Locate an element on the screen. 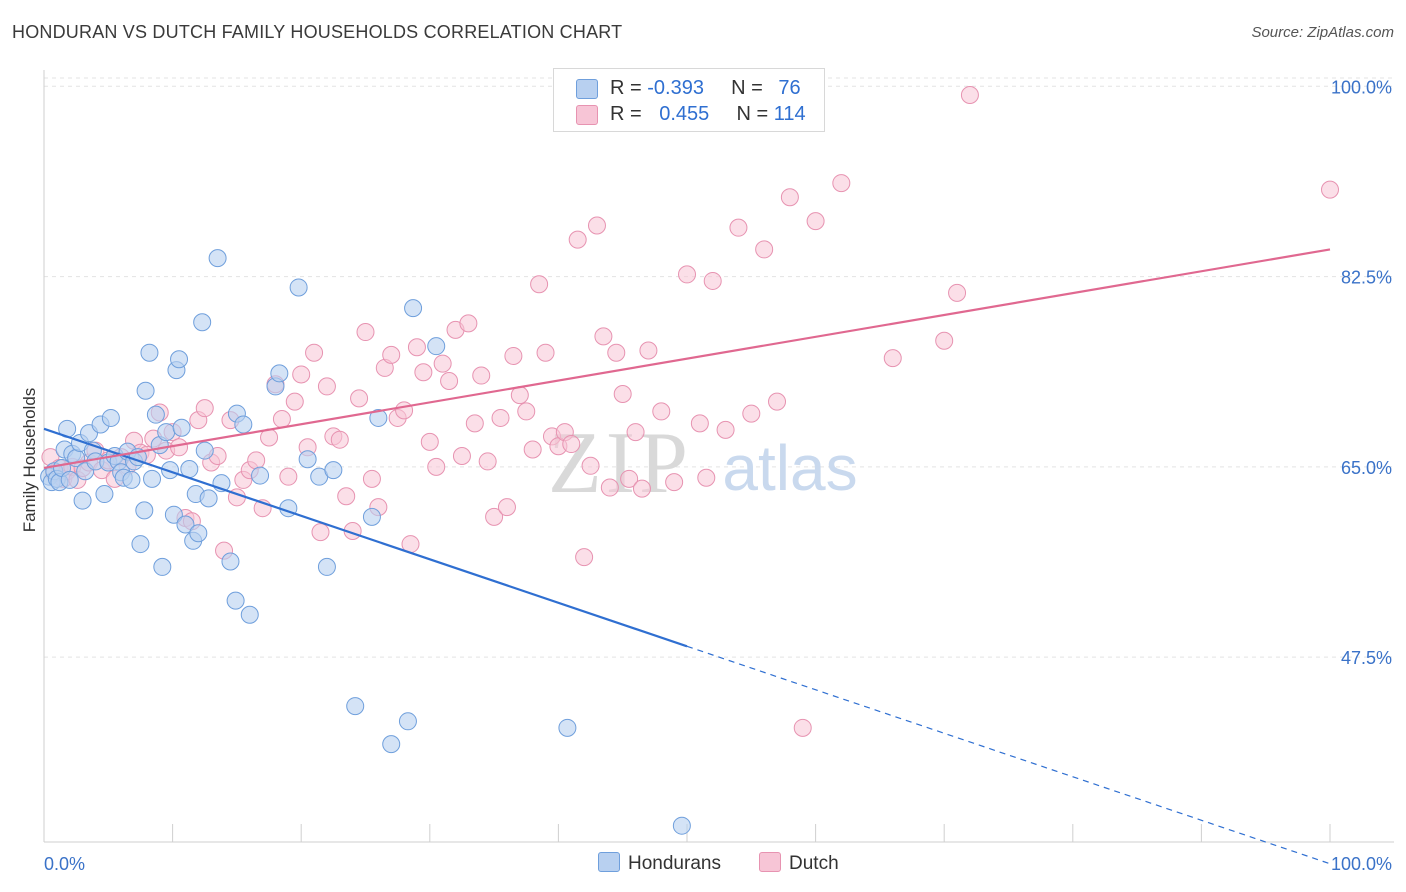  bottom-legend-hondurans: Hondurans is located at coordinates (659, 863).